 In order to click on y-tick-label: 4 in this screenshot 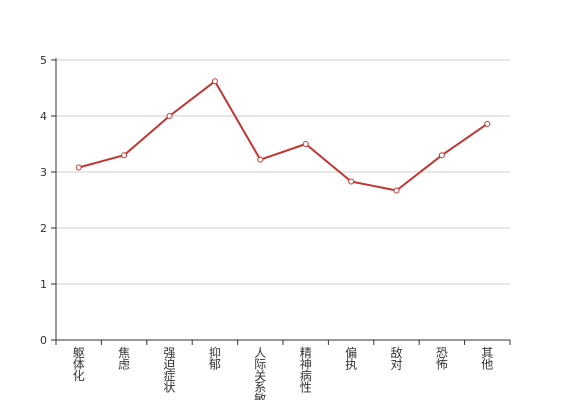, I will do `click(43, 116)`.